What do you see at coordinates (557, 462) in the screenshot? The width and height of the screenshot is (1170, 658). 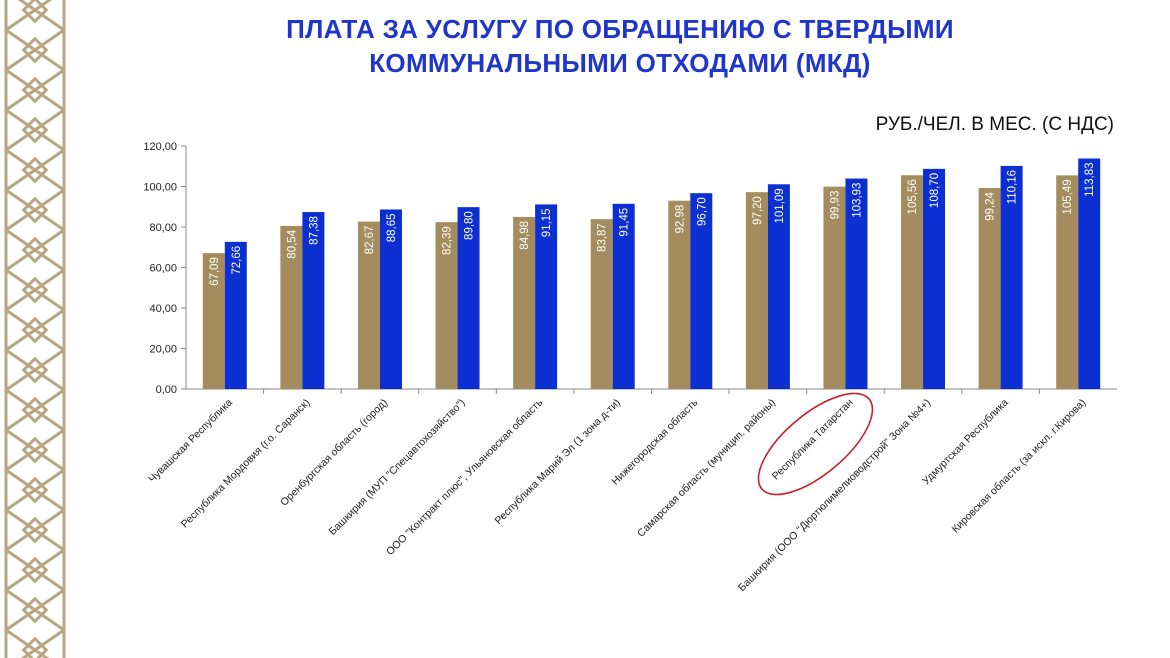 I see `x-category-label: Республика Марий Эл (1 зона д-ти)` at bounding box center [557, 462].